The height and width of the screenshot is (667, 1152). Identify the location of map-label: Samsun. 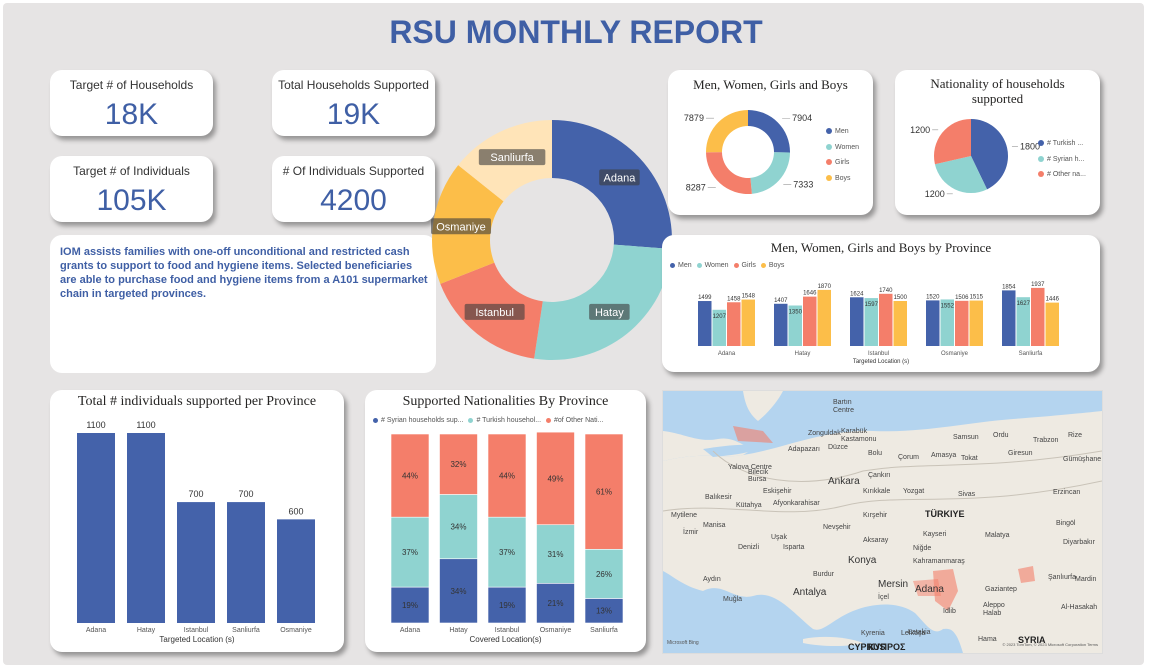
(966, 437).